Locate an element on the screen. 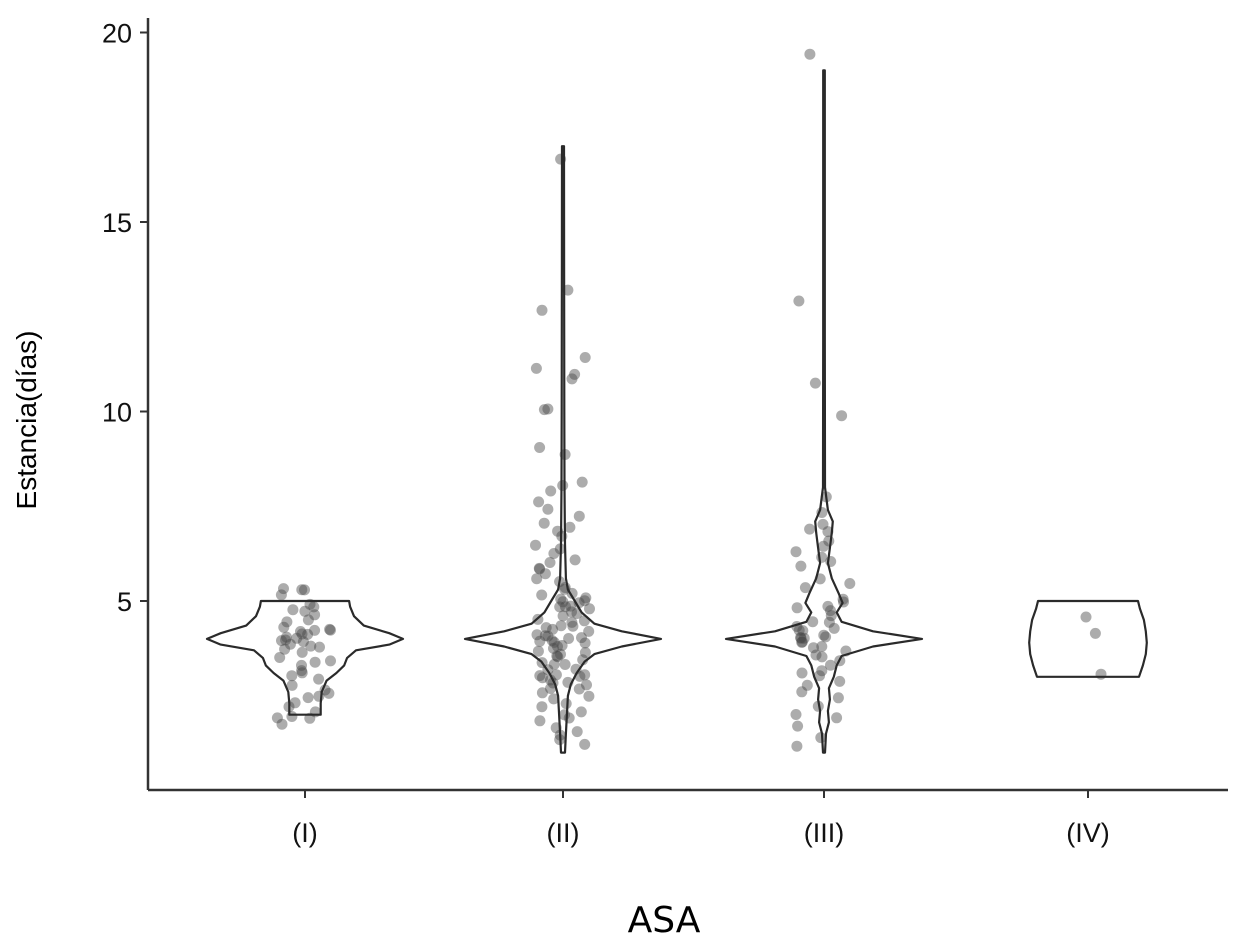 This screenshot has width=1258, height=946. x-tick-label: (III) is located at coordinates (824, 833).